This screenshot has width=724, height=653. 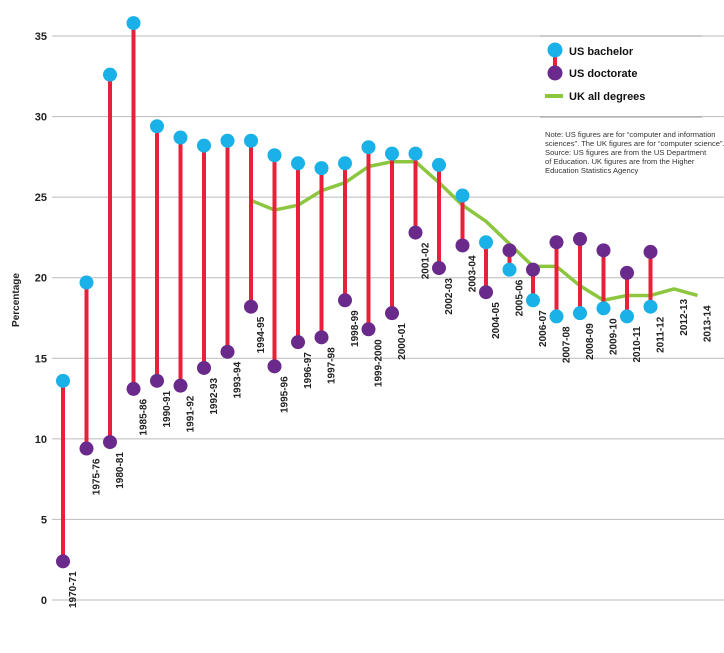 I want to click on y-tick-label: 30, so click(x=41, y=118).